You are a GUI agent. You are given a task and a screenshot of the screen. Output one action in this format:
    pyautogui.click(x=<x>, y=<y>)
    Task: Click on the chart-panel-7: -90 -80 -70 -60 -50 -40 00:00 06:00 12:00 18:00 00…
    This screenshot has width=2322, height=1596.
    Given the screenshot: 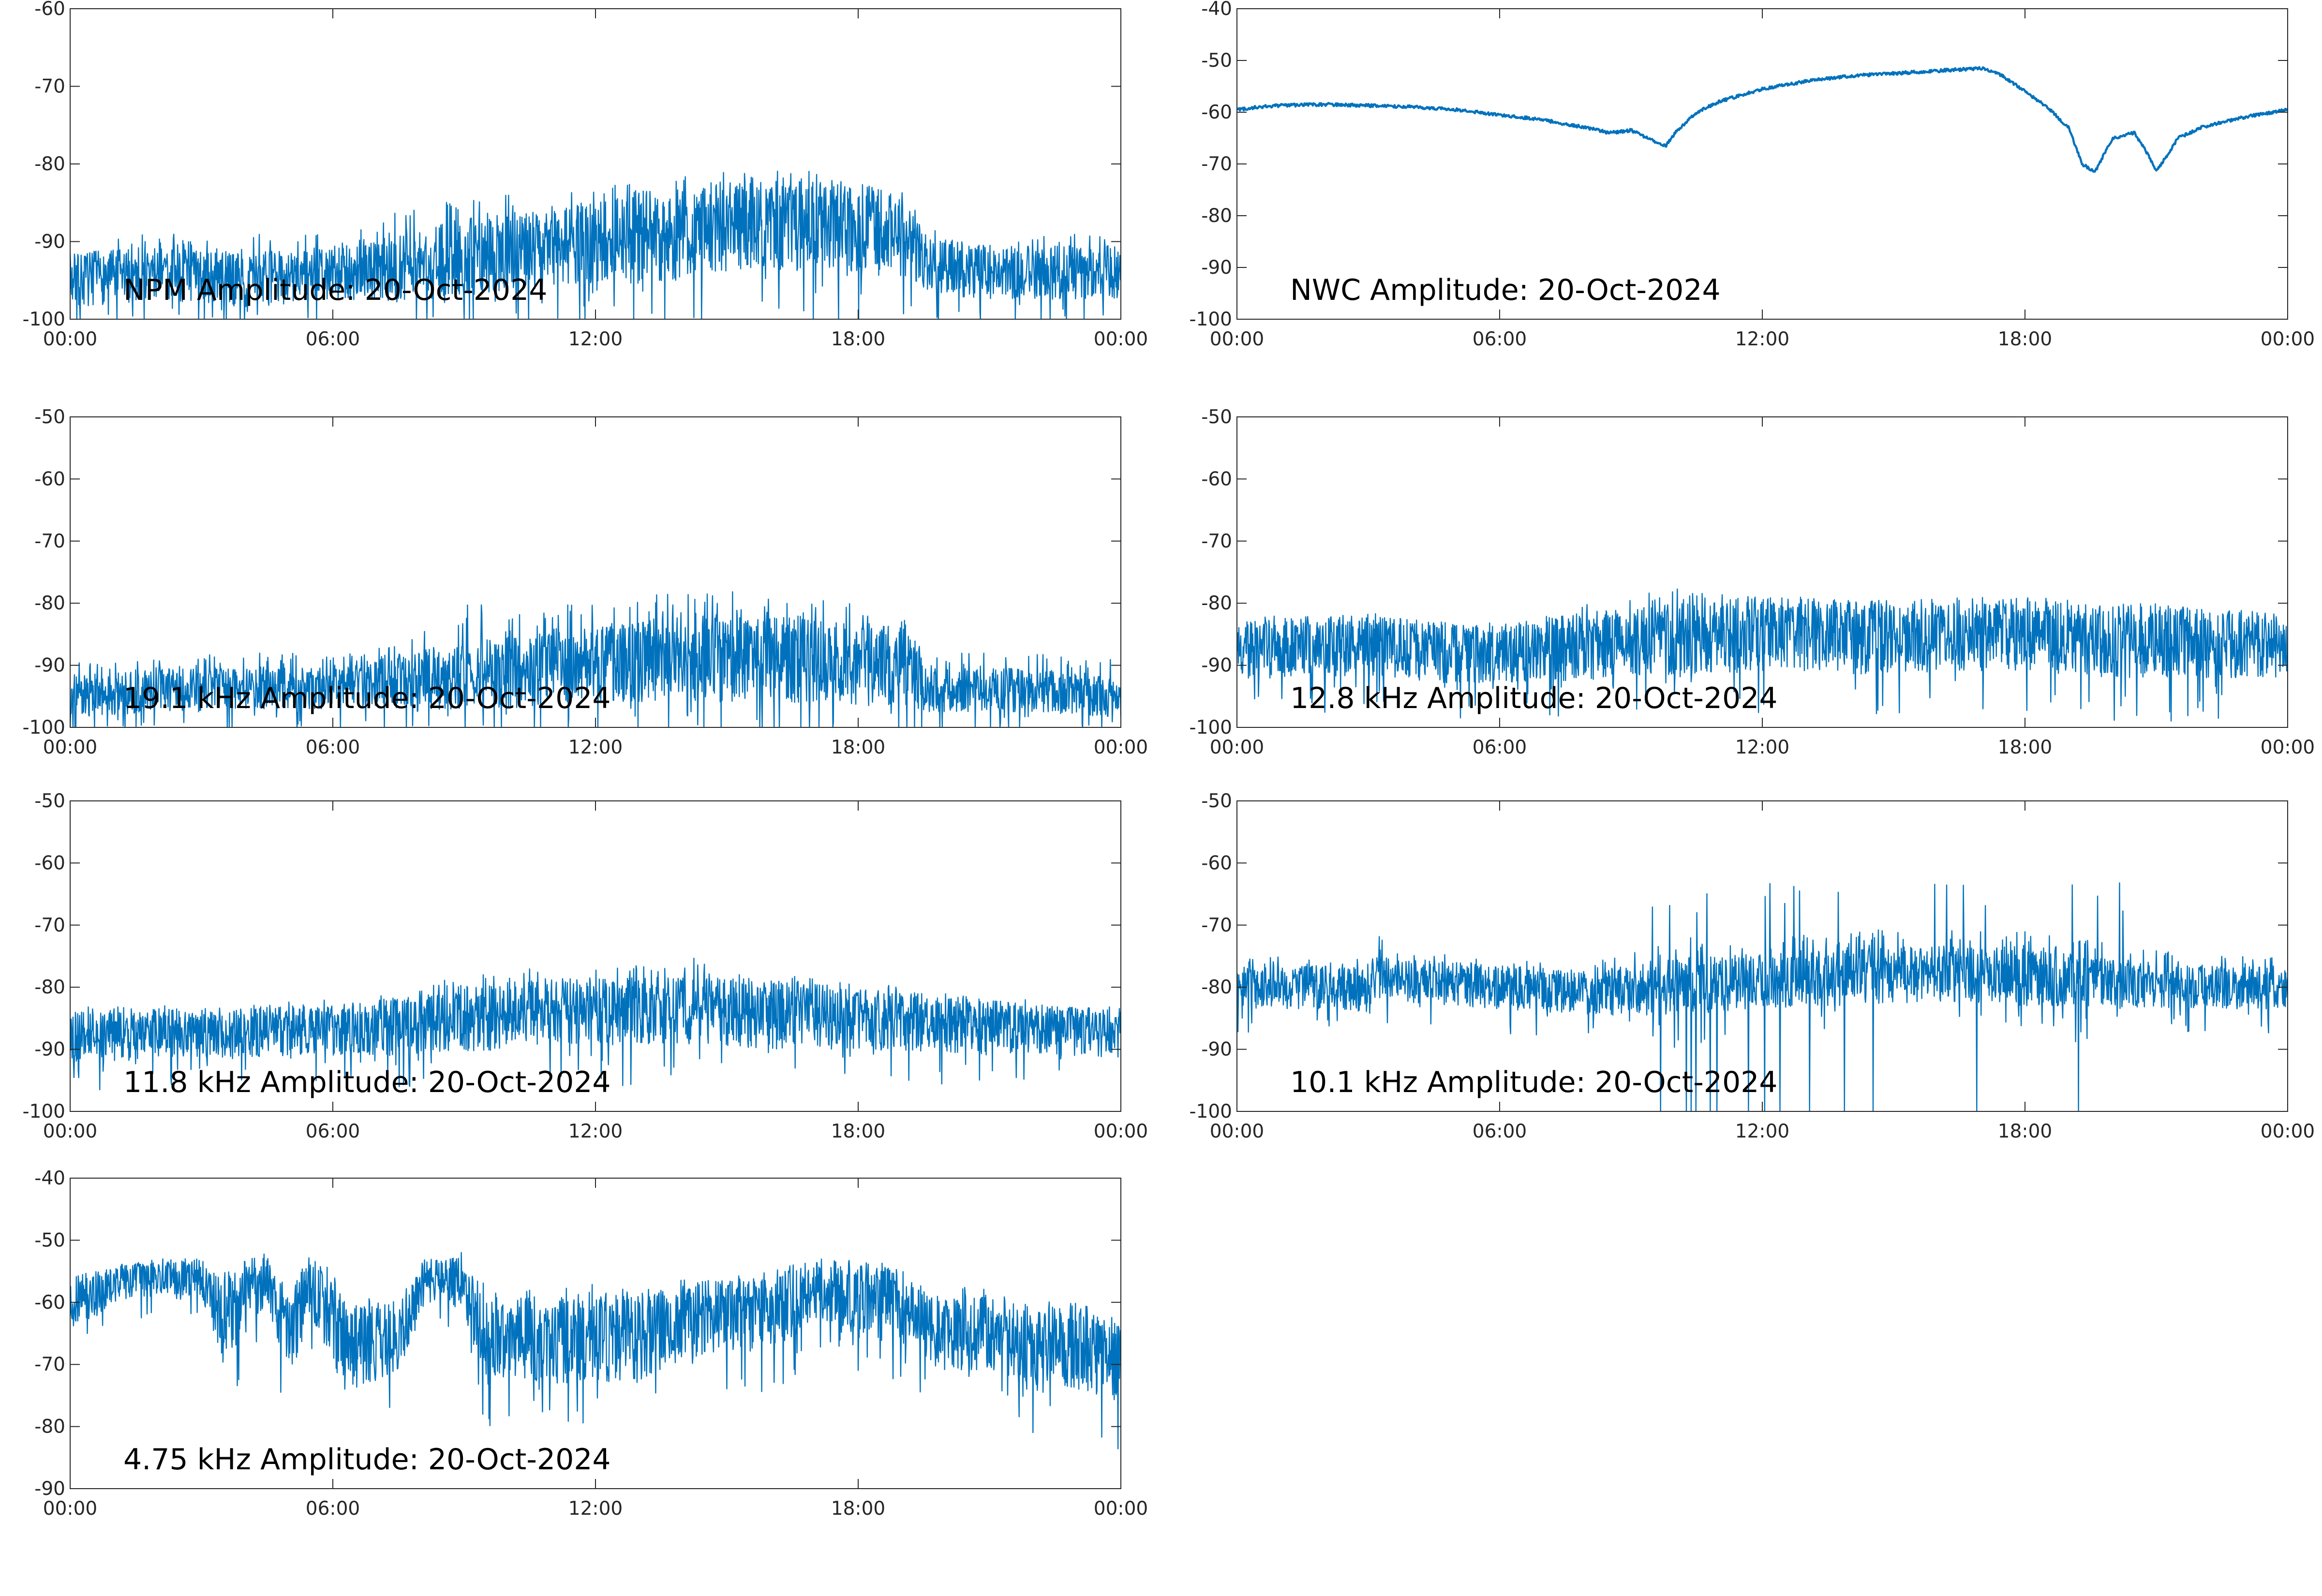 What is the action you would take?
    pyautogui.click(x=591, y=1343)
    